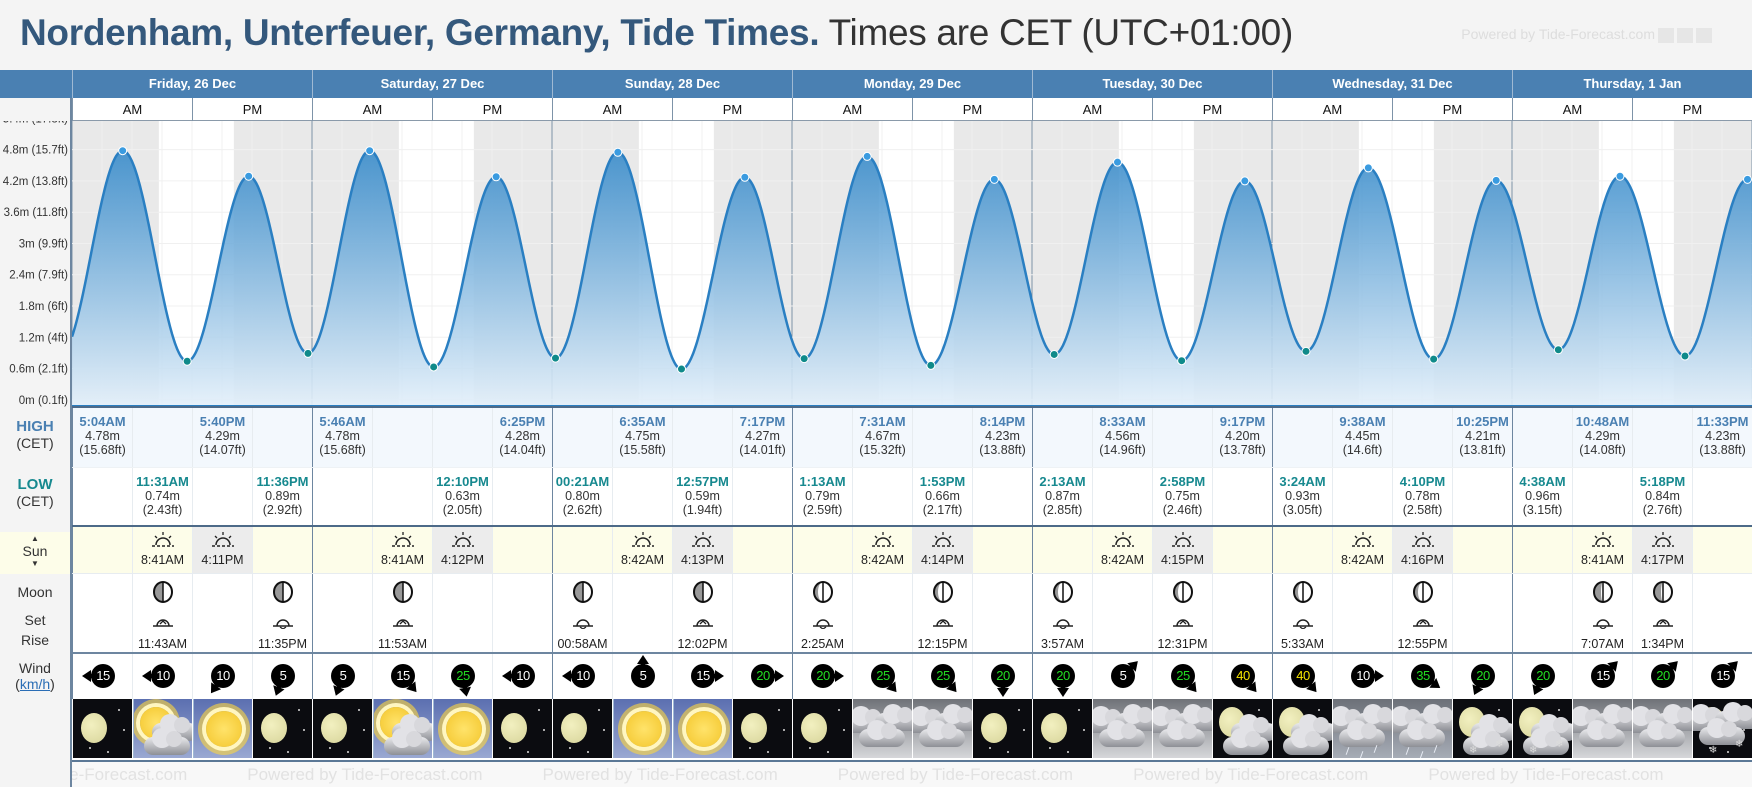  Describe the element at coordinates (102, 436) in the screenshot. I see `tide-height-m: 4.78m` at that location.